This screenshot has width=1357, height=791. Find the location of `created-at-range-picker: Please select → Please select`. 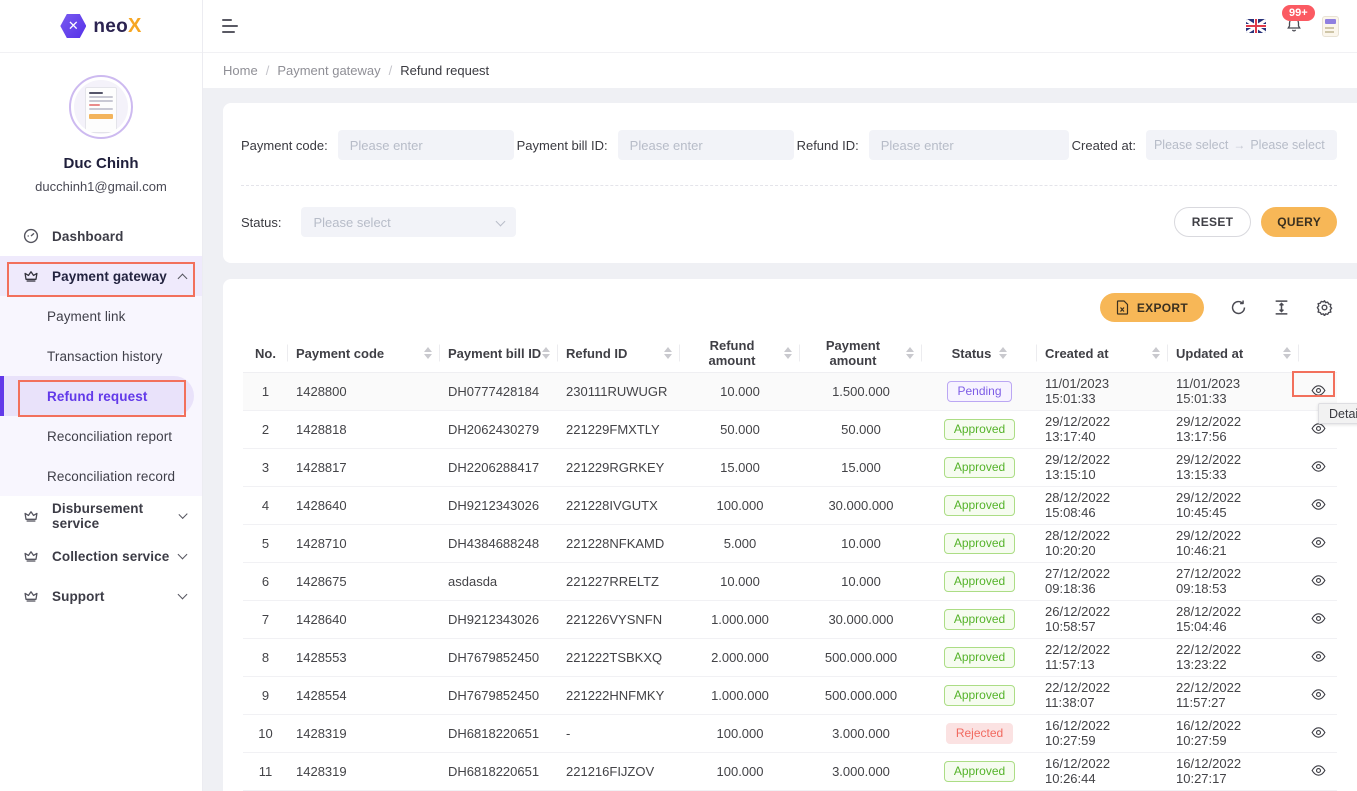

created-at-range-picker: Please select → Please select is located at coordinates (1241, 145).